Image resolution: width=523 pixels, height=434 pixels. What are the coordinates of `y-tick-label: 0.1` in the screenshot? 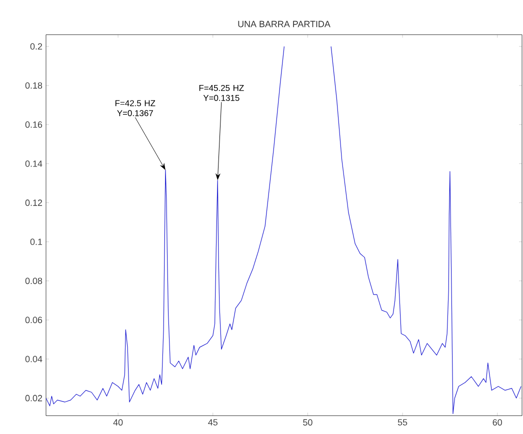 It's located at (36, 241).